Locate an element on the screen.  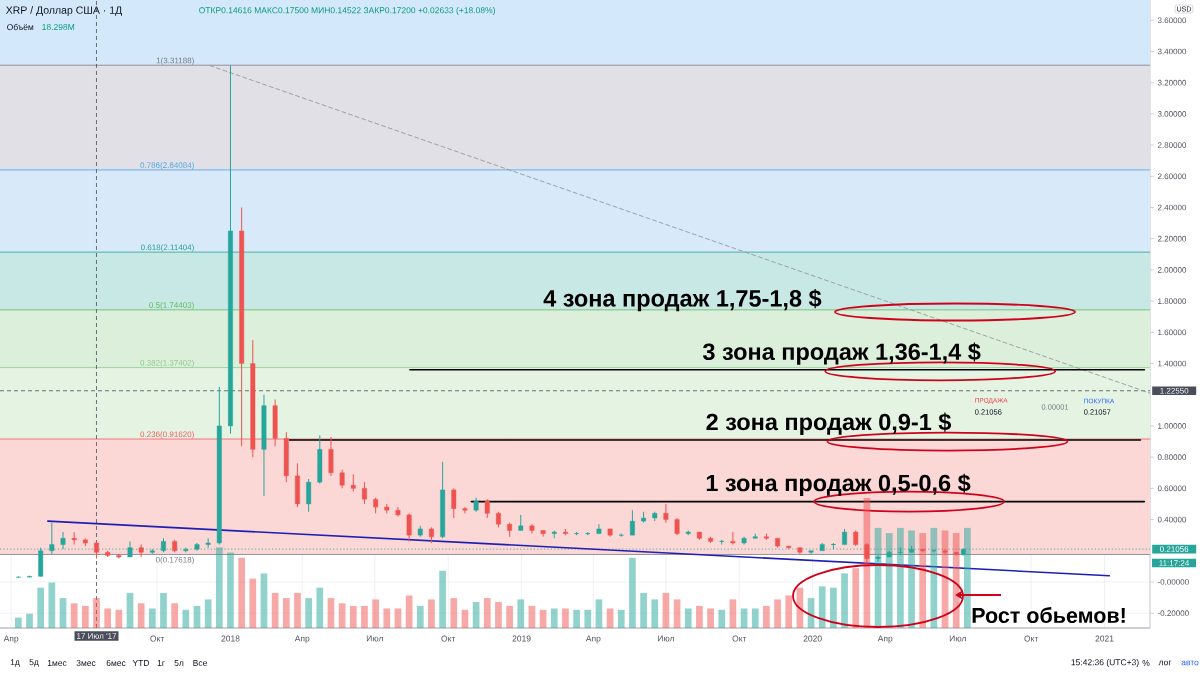
ref-line-label: 0.382(1.37402) is located at coordinates (167, 363).